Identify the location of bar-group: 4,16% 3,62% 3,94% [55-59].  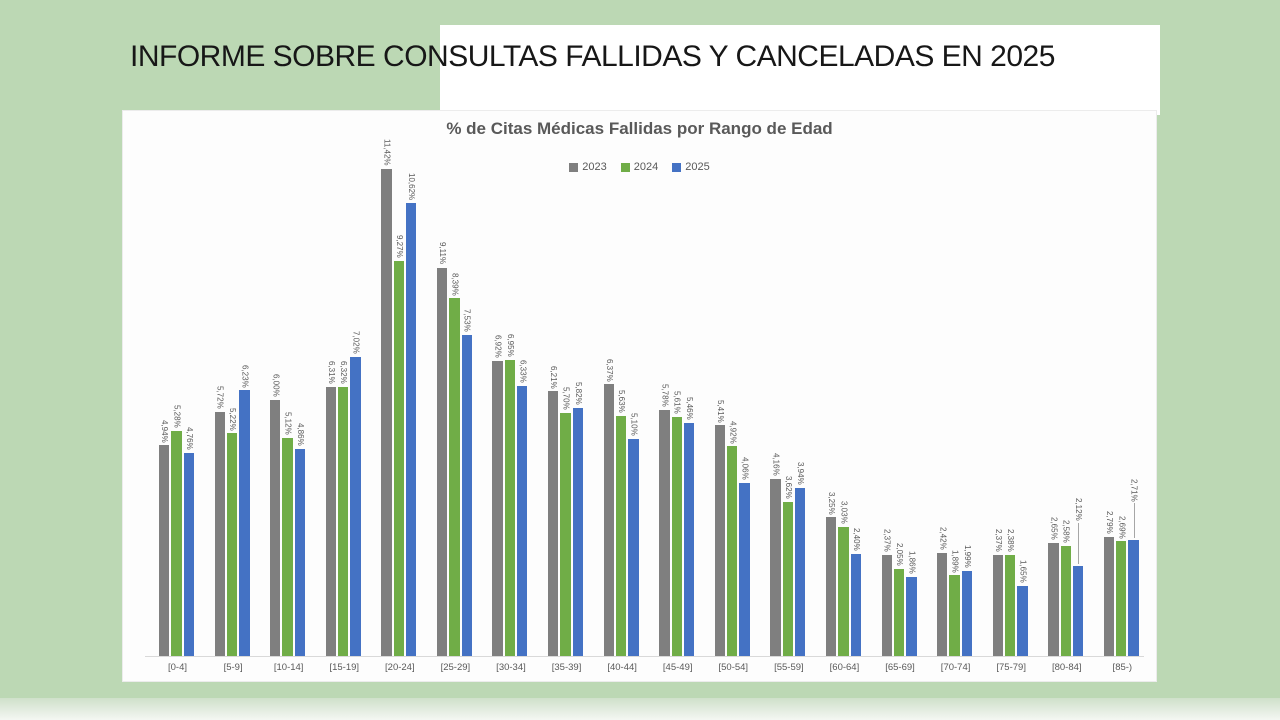
(788, 421).